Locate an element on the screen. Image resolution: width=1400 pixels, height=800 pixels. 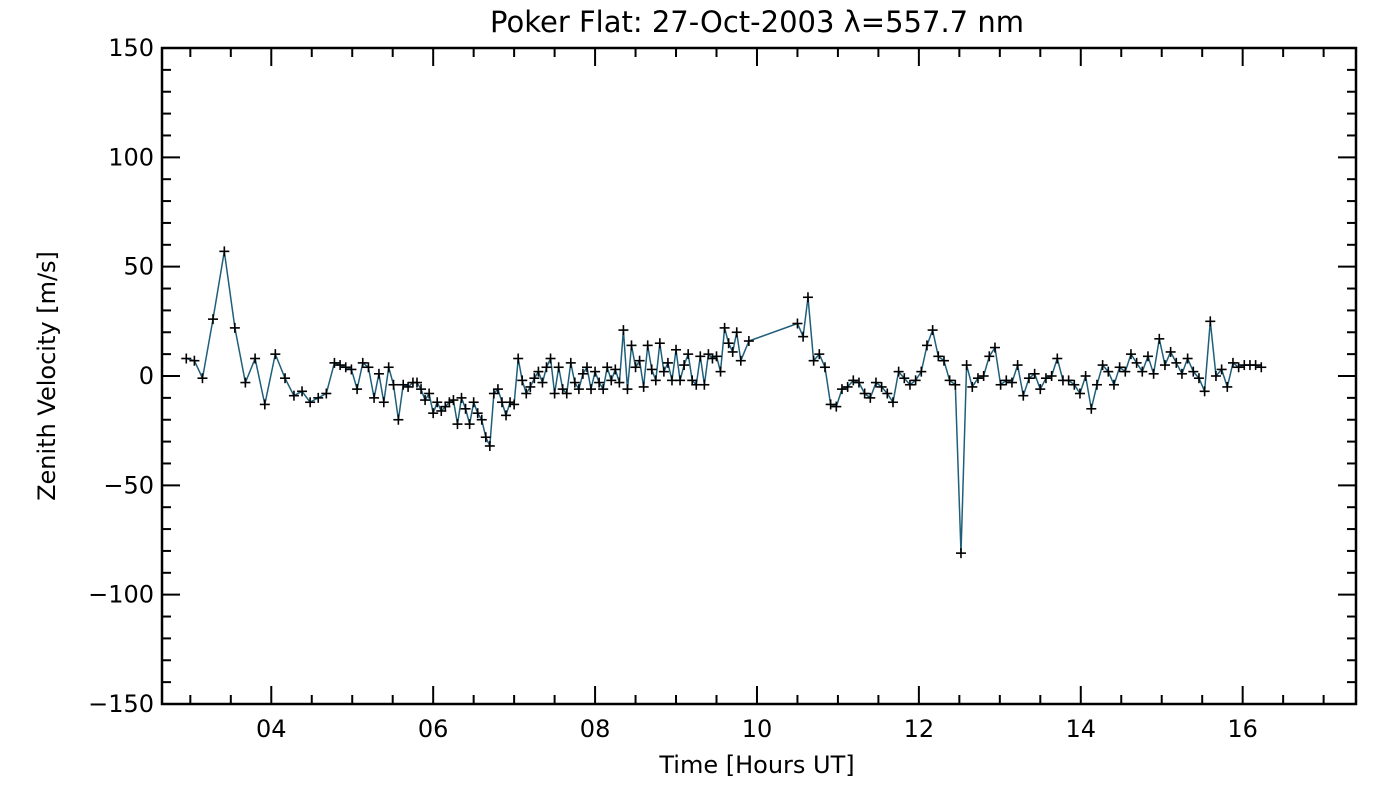
x-axis-label: Time [Hours UT] is located at coordinates (756, 765).